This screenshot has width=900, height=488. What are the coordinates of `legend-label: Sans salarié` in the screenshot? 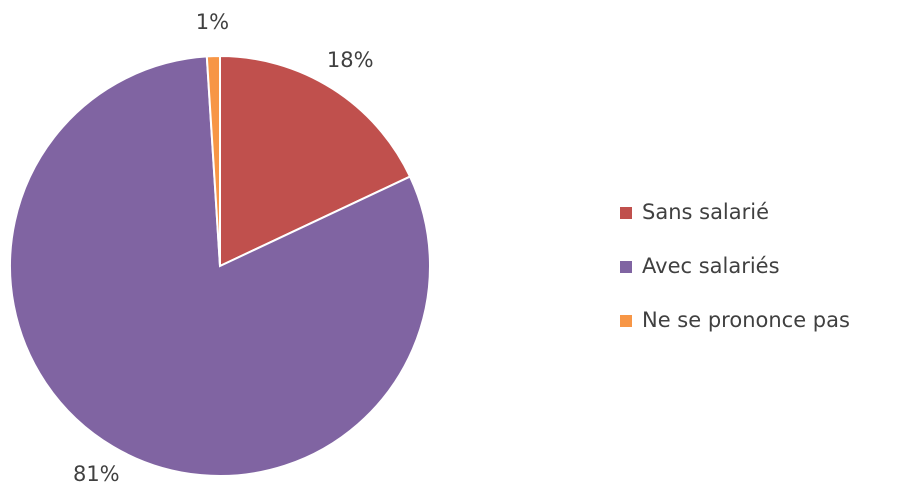 It's located at (705, 212).